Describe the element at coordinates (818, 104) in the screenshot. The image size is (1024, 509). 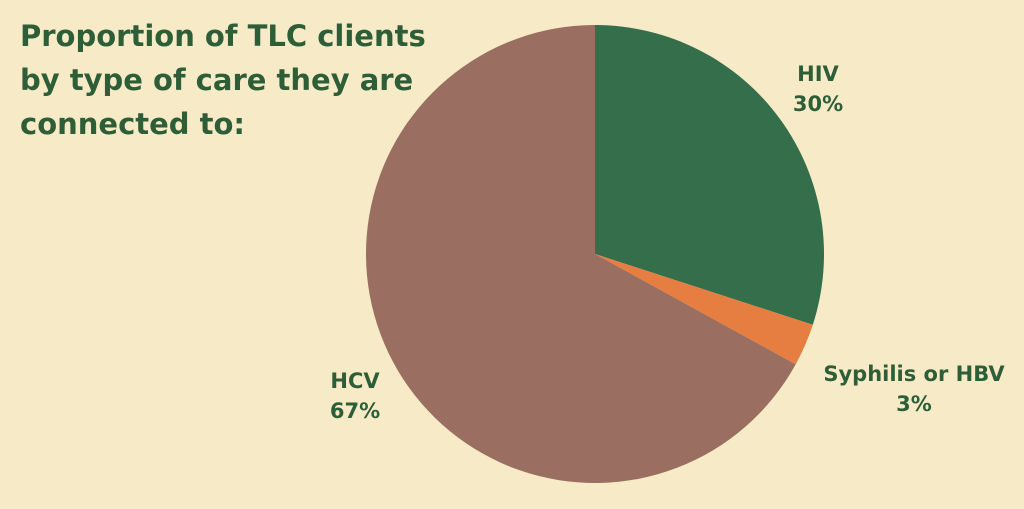
I see `slice-value-label: 30%` at that location.